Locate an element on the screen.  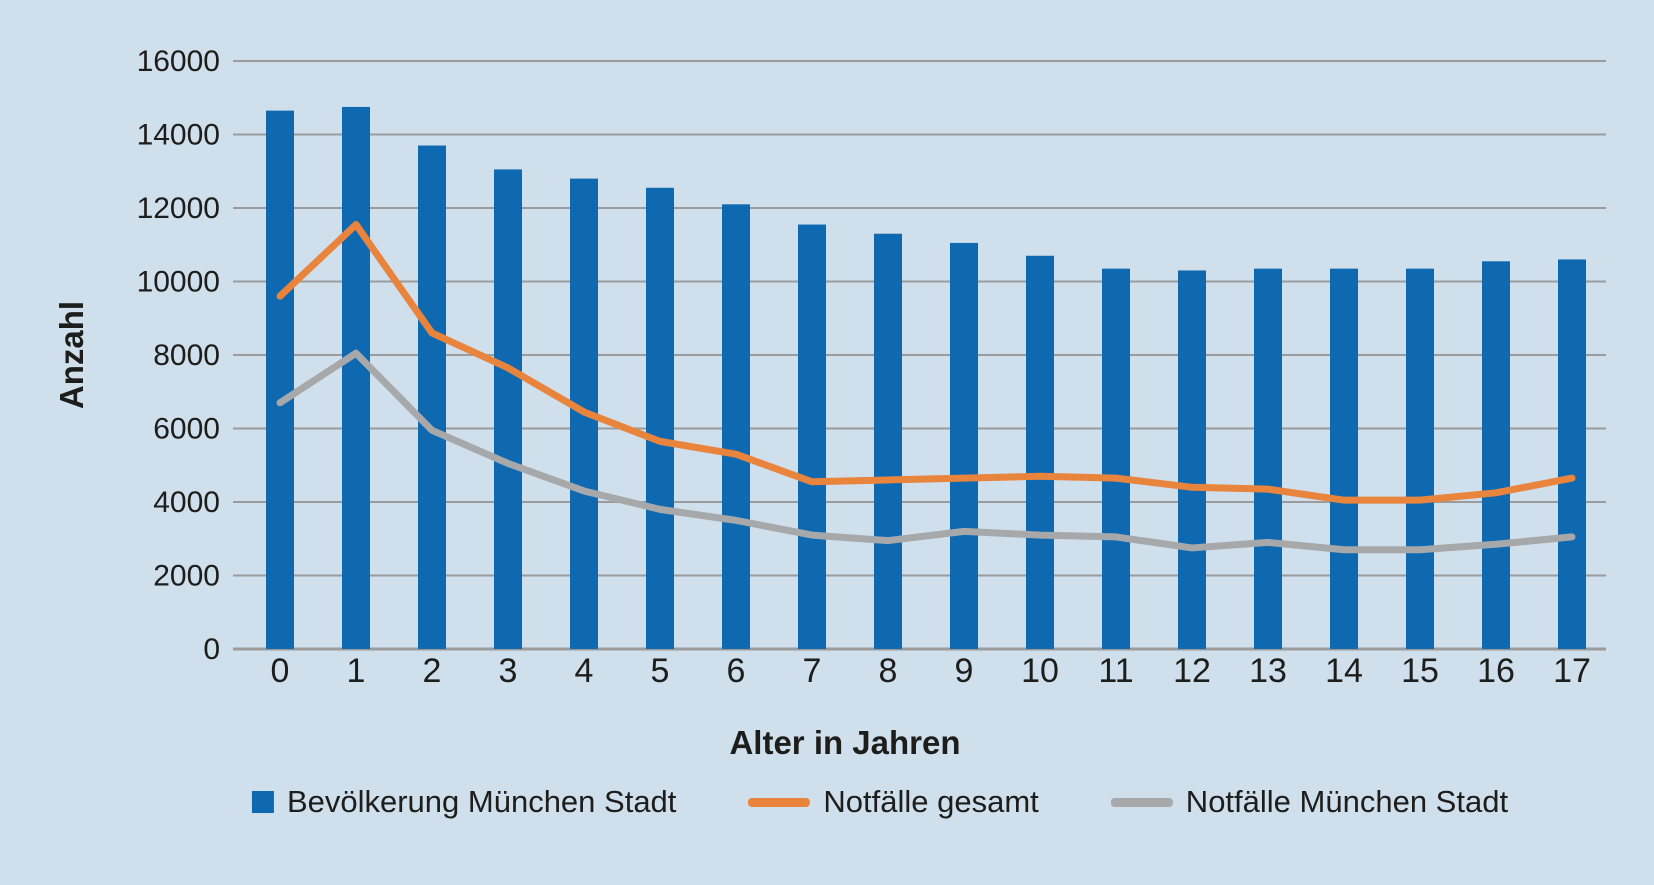
y-tick-label: 8000 is located at coordinates (186, 355).